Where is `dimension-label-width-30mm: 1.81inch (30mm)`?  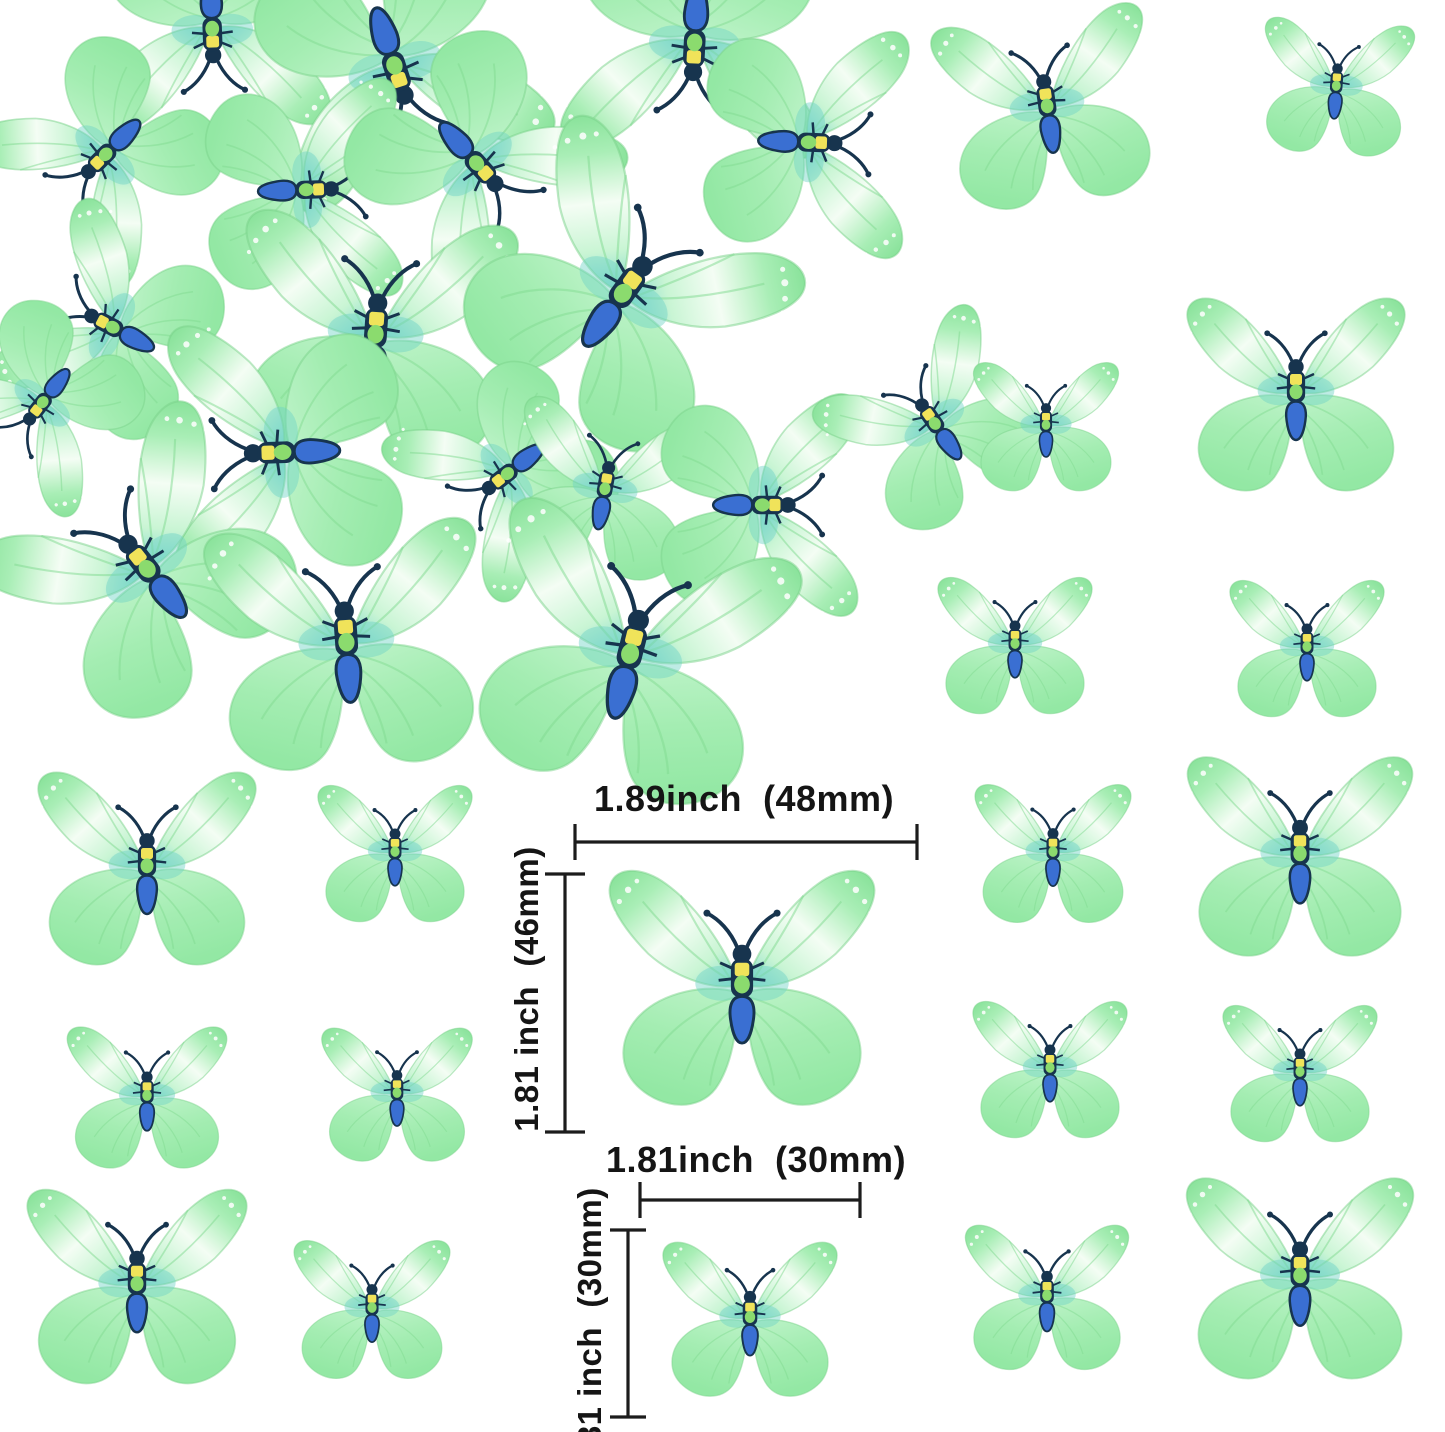
dimension-label-width-30mm: 1.81inch (30mm) is located at coordinates (756, 1159).